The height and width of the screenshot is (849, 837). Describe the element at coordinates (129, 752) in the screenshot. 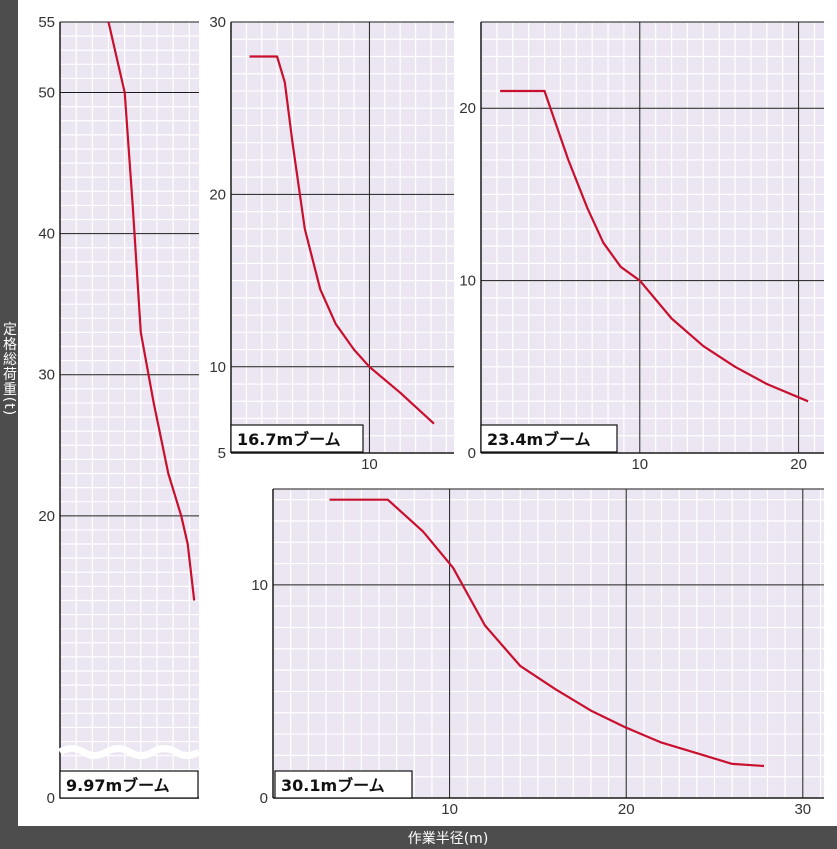

I see `axis-break-mark` at that location.